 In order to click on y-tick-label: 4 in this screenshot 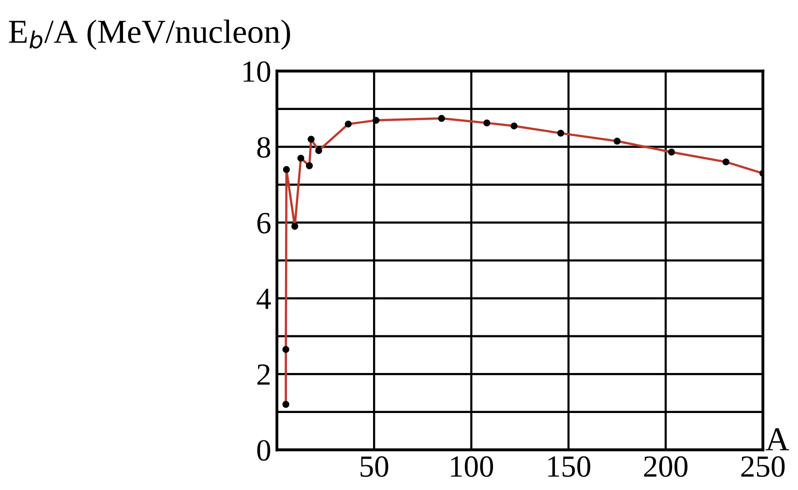, I will do `click(263, 298)`.